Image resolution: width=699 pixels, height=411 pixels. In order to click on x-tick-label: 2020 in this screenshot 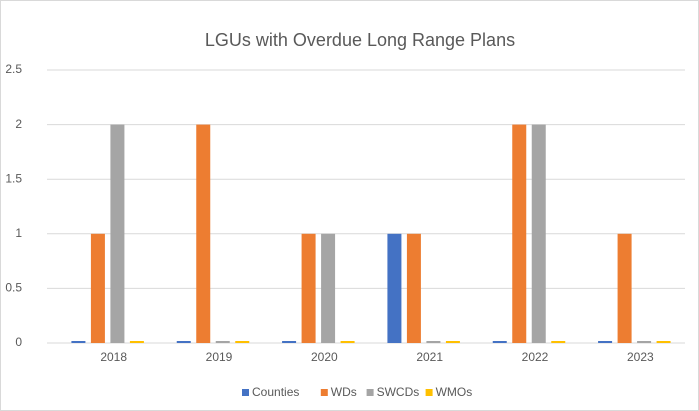, I will do `click(324, 357)`.